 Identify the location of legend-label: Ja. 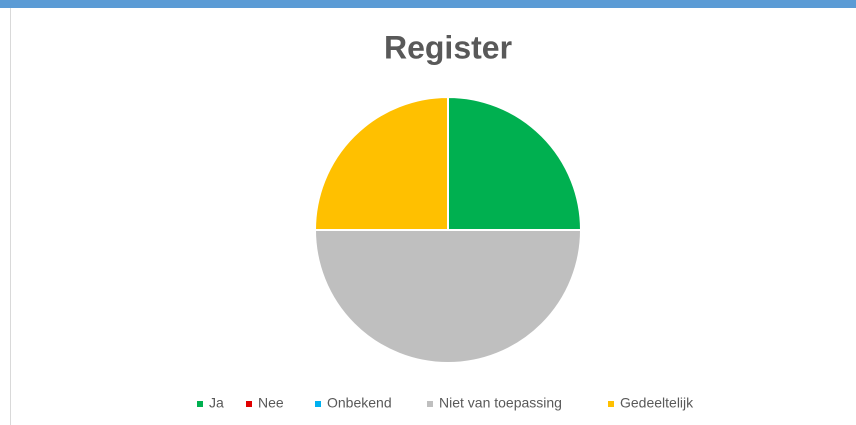
(216, 403).